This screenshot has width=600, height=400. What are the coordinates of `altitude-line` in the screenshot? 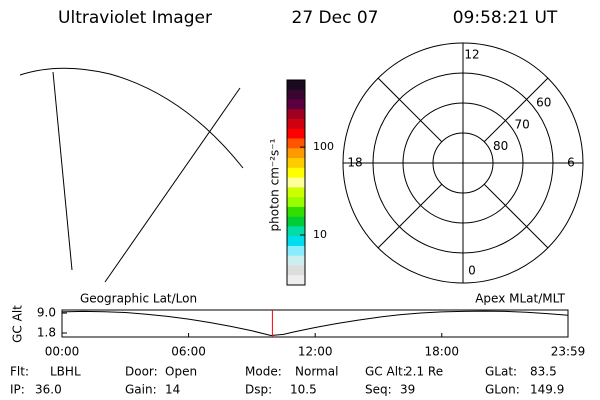 It's located at (315, 323).